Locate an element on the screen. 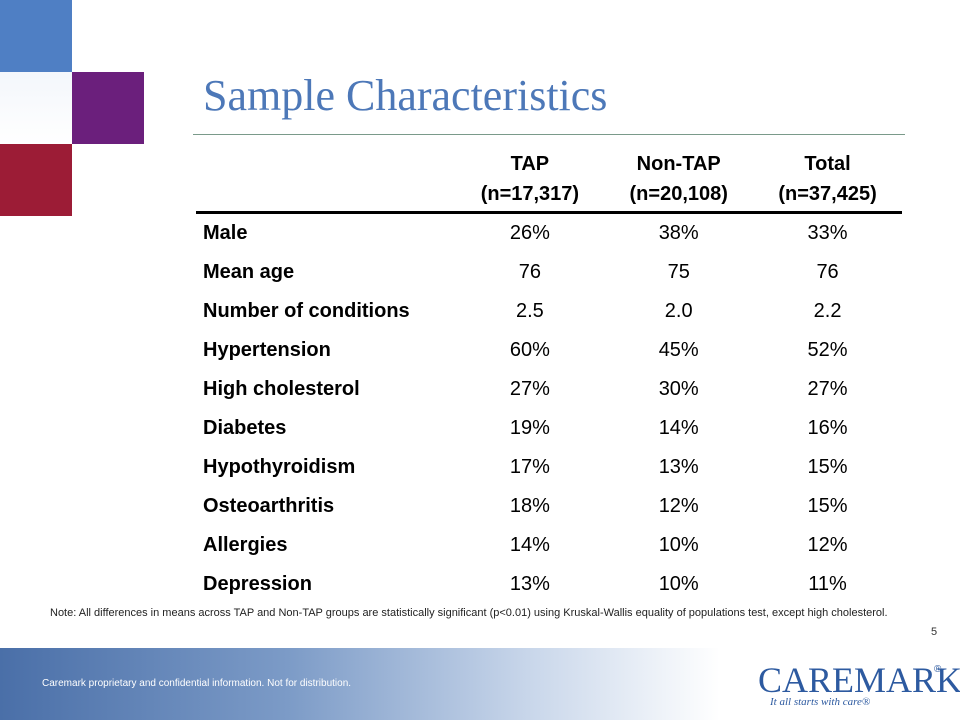  table-row: Osteoarthritis 18% 12% 15% is located at coordinates (549, 506).